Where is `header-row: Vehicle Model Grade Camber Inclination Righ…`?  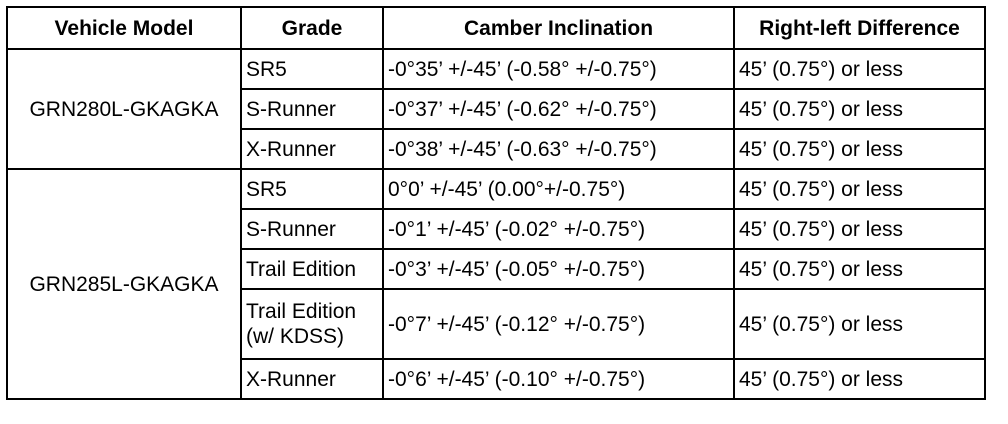 header-row: Vehicle Model Grade Camber Inclination Righ… is located at coordinates (496, 28).